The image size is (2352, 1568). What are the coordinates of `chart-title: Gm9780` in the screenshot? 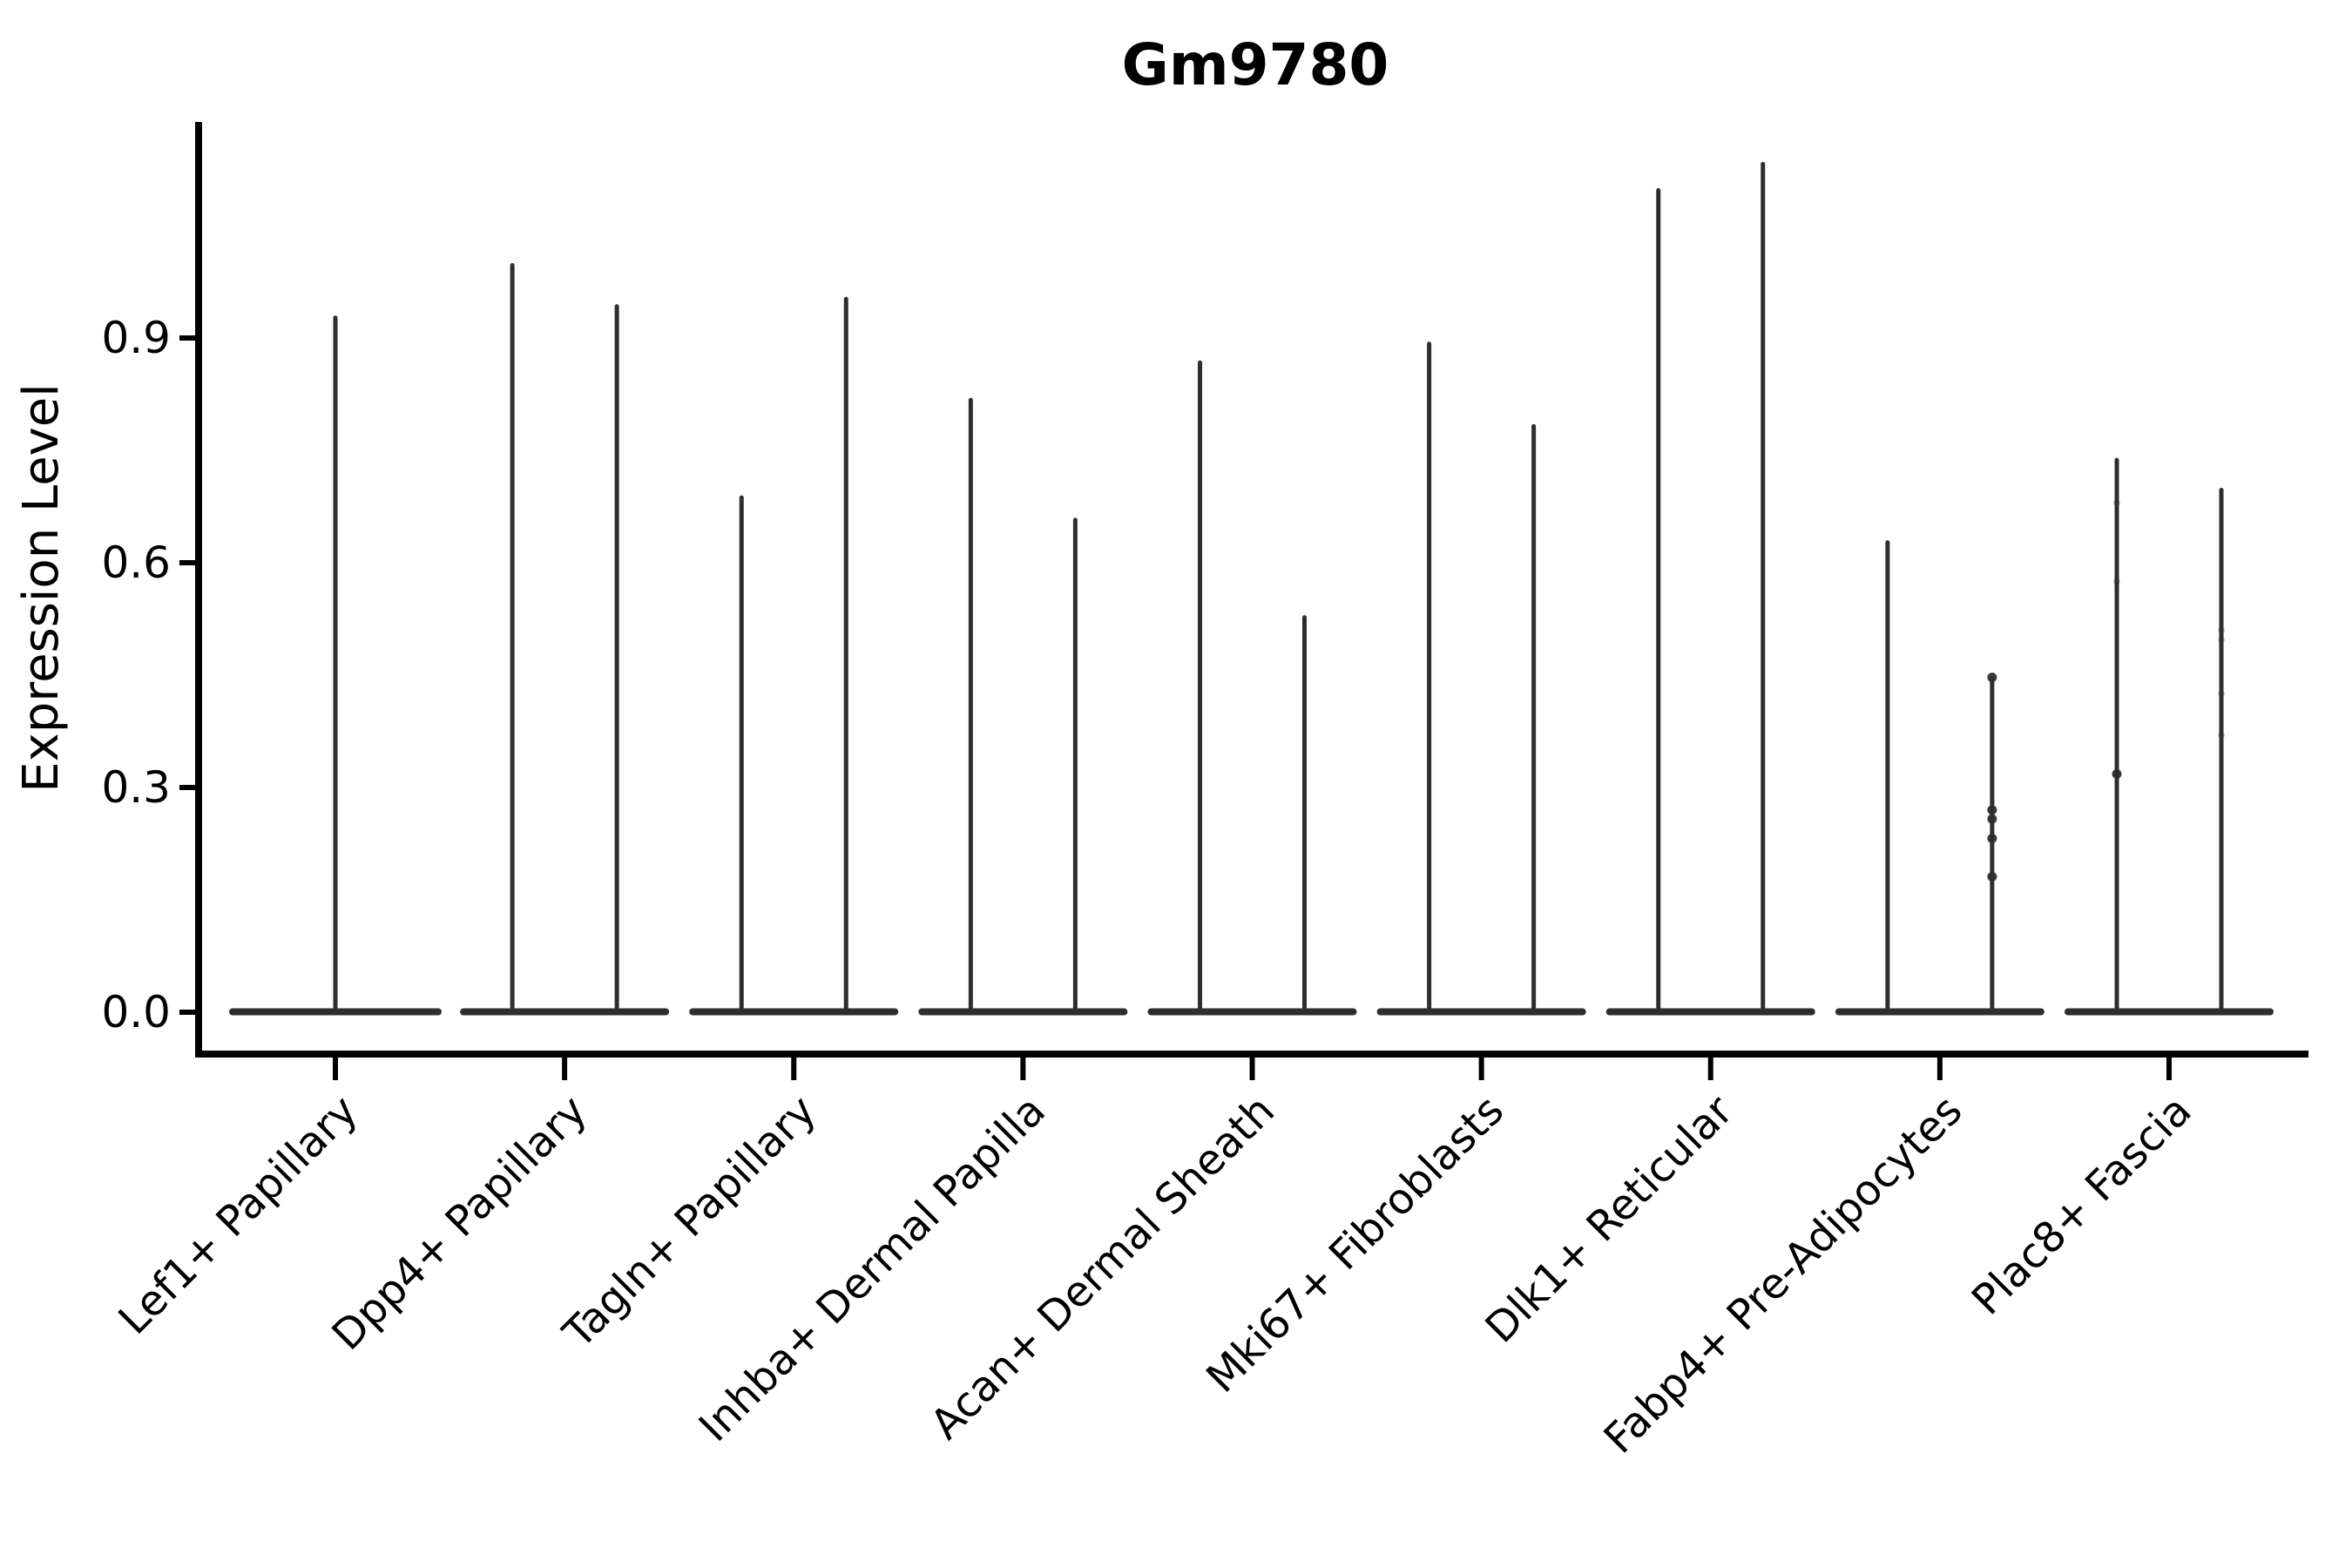 It's located at (1255, 64).